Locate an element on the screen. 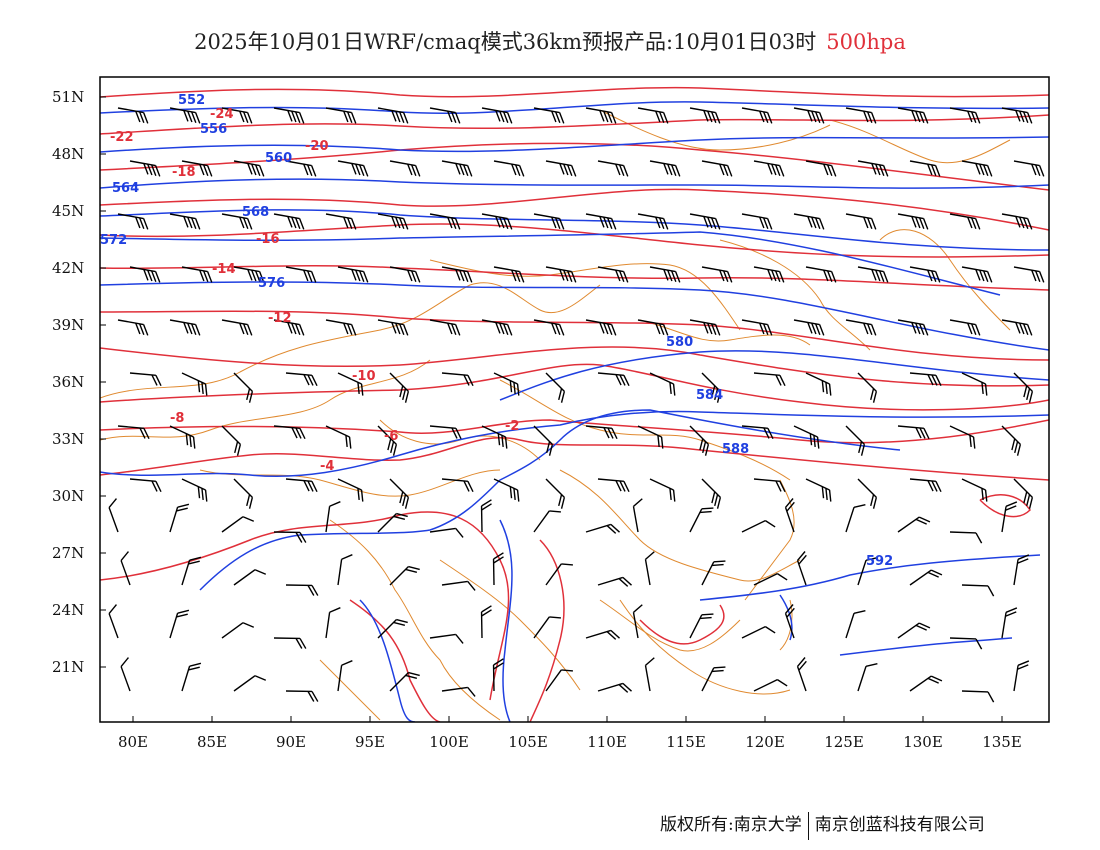 The width and height of the screenshot is (1100, 850). lat-label: 45N is located at coordinates (68, 211).